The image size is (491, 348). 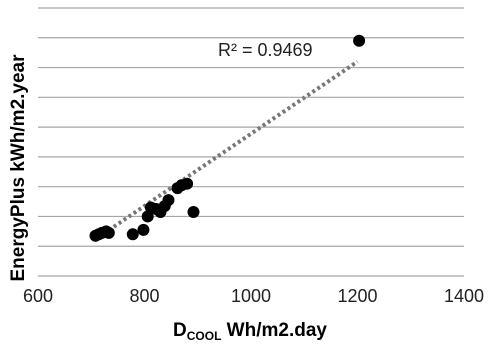 I want to click on x-axis-ticks: 600 800 1000 1200 1400, so click(x=253, y=296).